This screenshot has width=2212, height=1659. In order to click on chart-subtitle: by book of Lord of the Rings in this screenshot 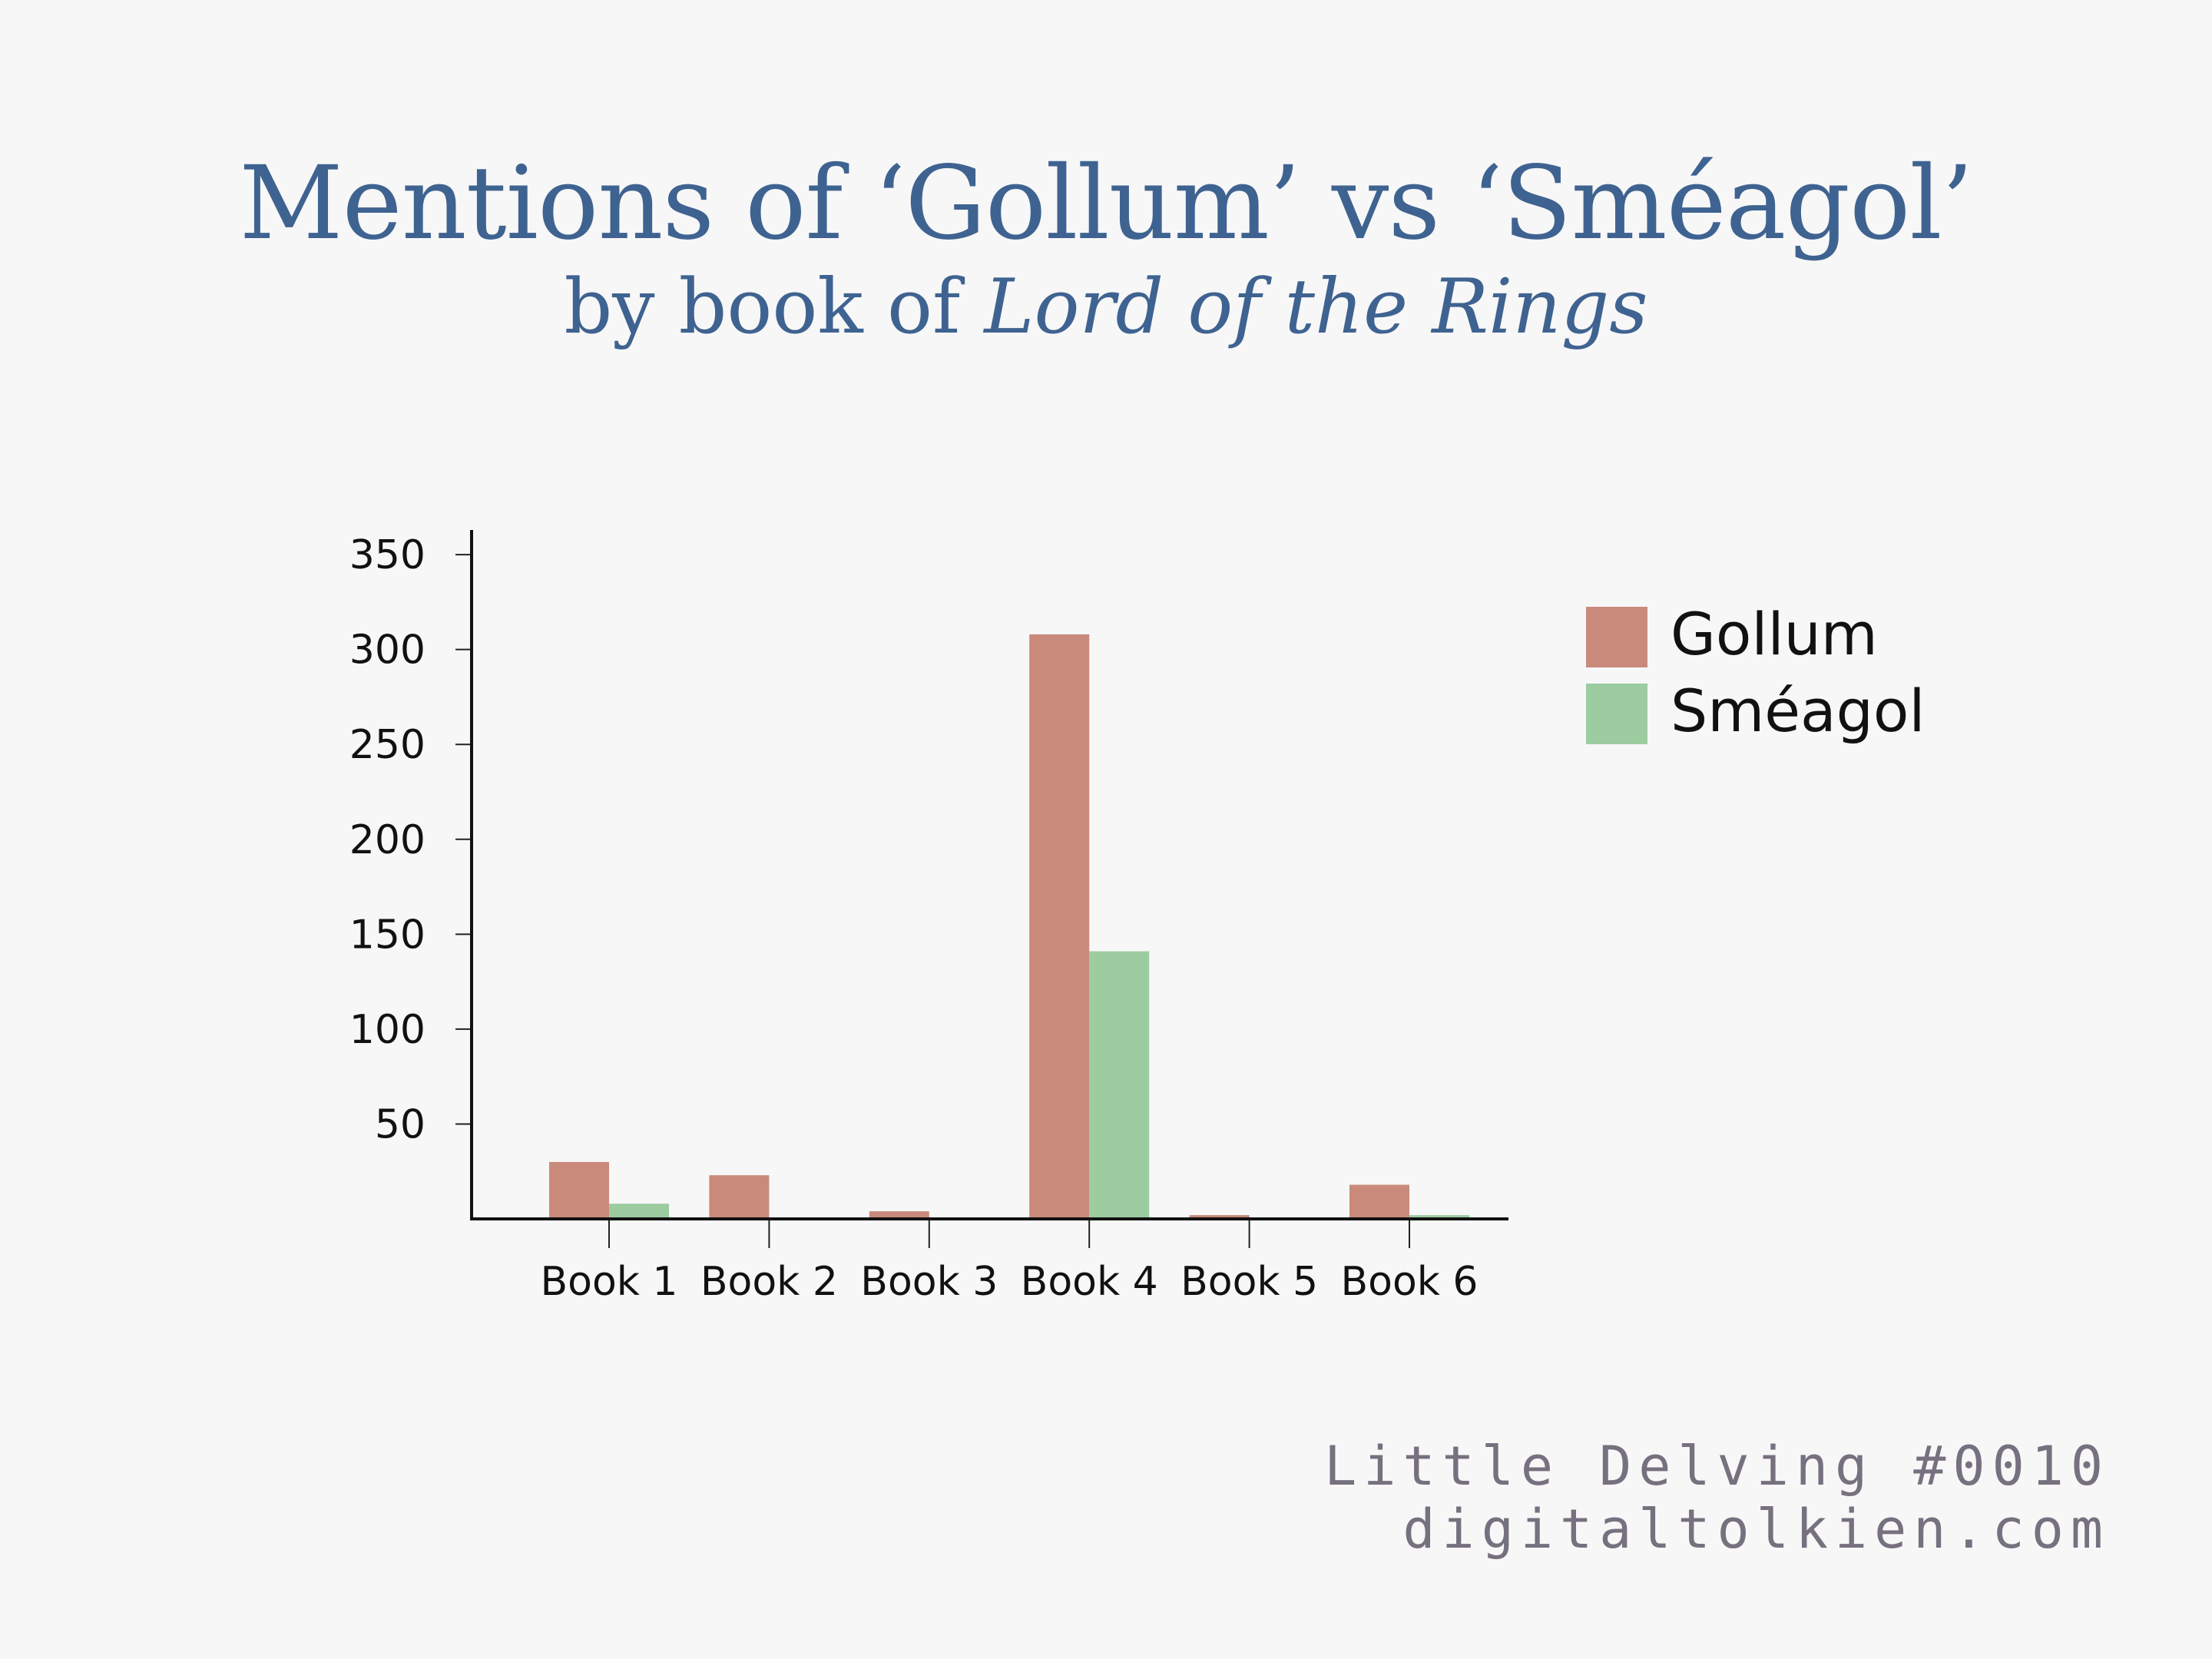, I will do `click(1106, 307)`.